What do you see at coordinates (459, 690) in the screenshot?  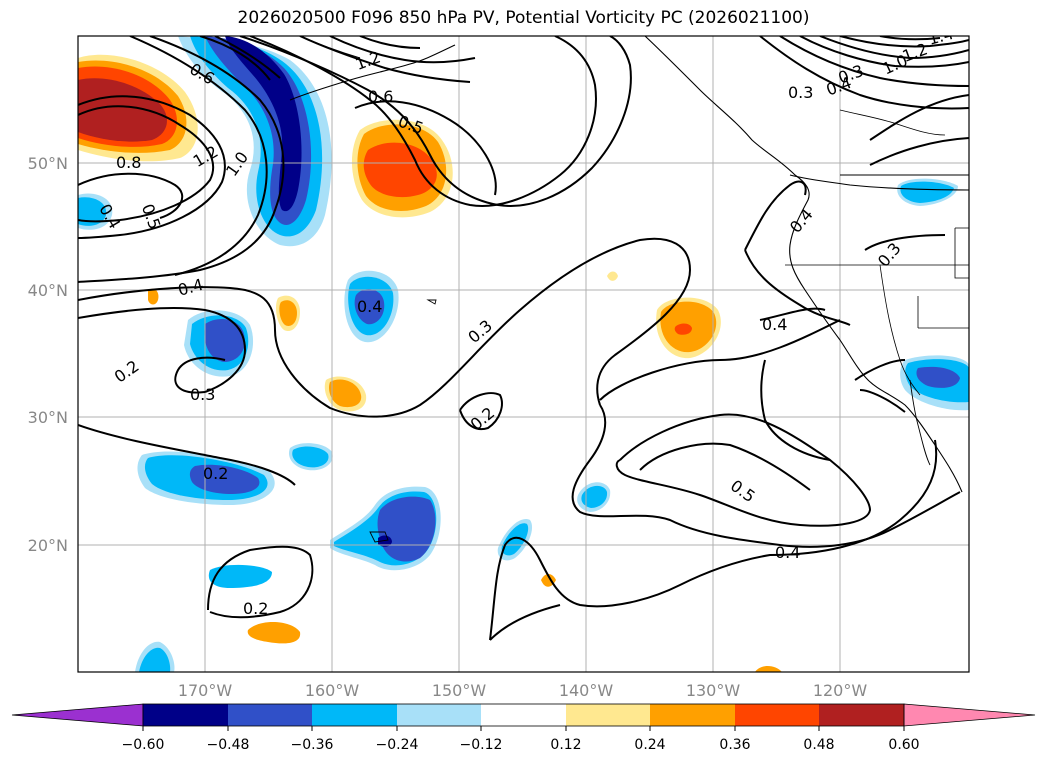 I see `lon-label: 150°W` at bounding box center [459, 690].